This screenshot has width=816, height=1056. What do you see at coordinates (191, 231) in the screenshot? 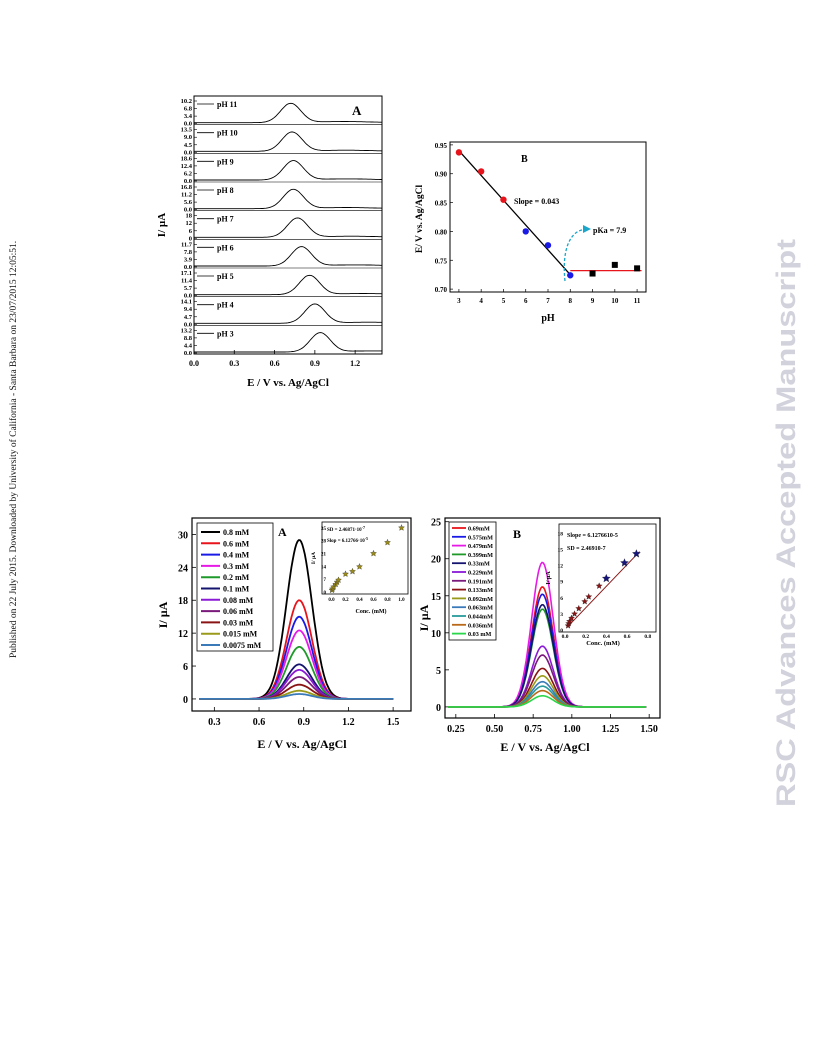
I see `row-tick-label: 6` at bounding box center [191, 231].